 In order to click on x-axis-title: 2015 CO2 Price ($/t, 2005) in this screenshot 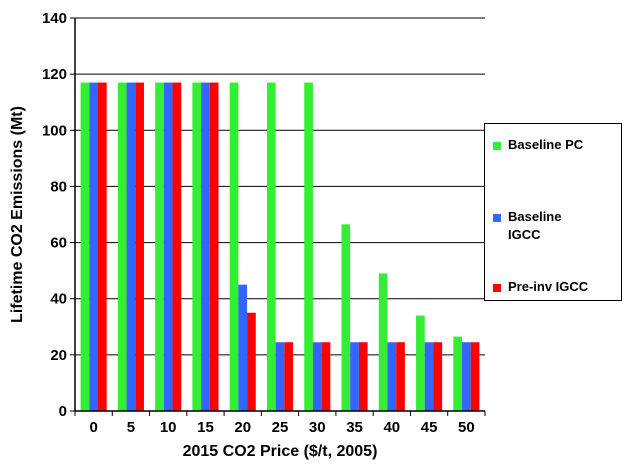, I will do `click(280, 451)`.